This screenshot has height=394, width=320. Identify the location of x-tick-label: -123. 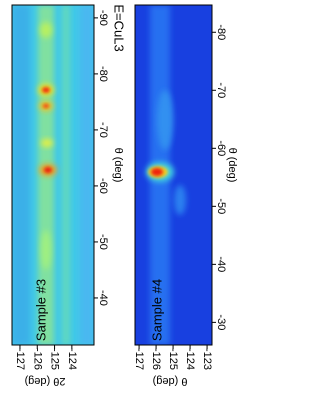
(207, 359).